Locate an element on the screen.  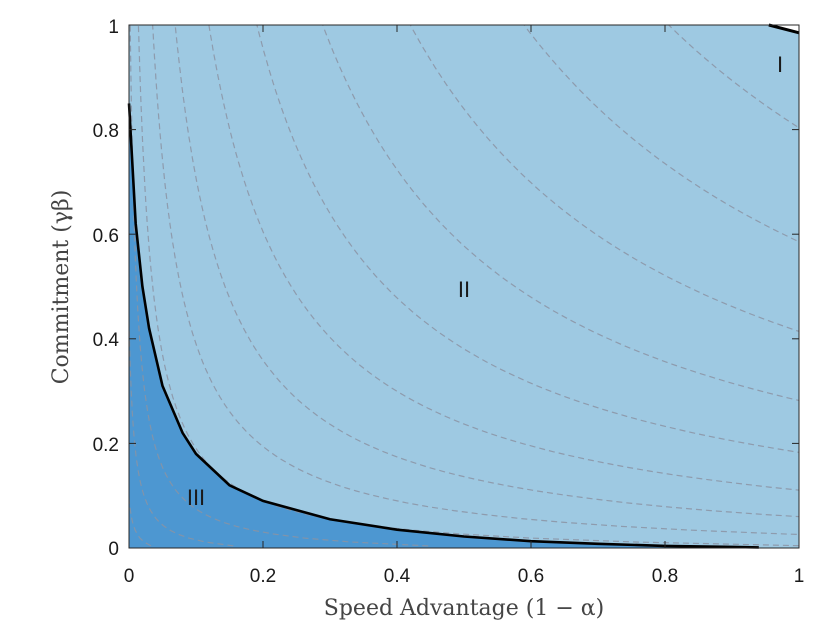
x-axis-label: Speed Advantage (1 − α) is located at coordinates (464, 608).